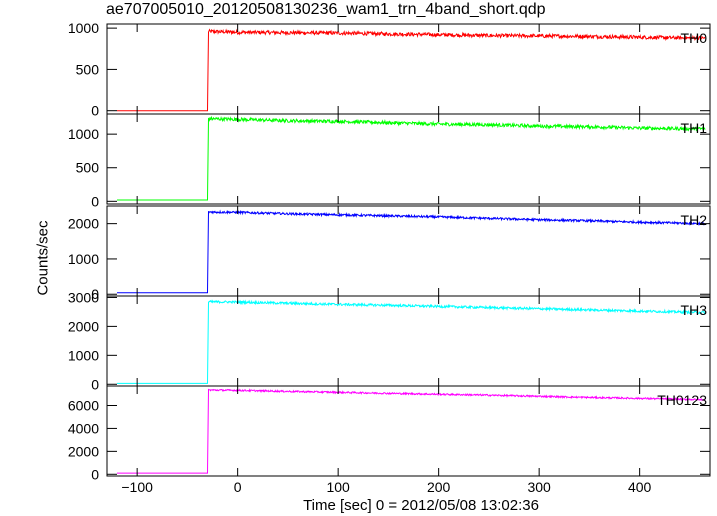 The height and width of the screenshot is (516, 717). What do you see at coordinates (640, 487) in the screenshot?
I see `x-tick-label: 400` at bounding box center [640, 487].